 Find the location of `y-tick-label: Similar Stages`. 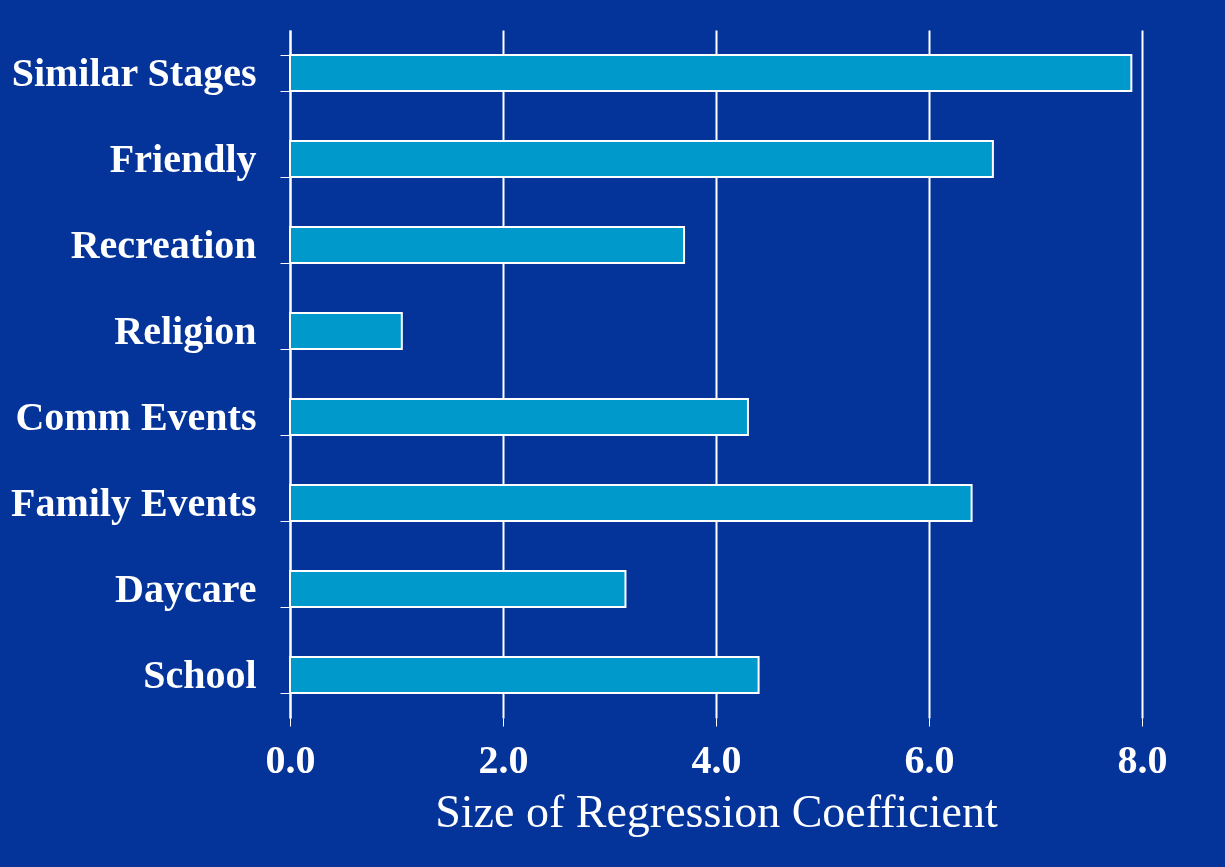

y-tick-label: Similar Stages is located at coordinates (134, 72).